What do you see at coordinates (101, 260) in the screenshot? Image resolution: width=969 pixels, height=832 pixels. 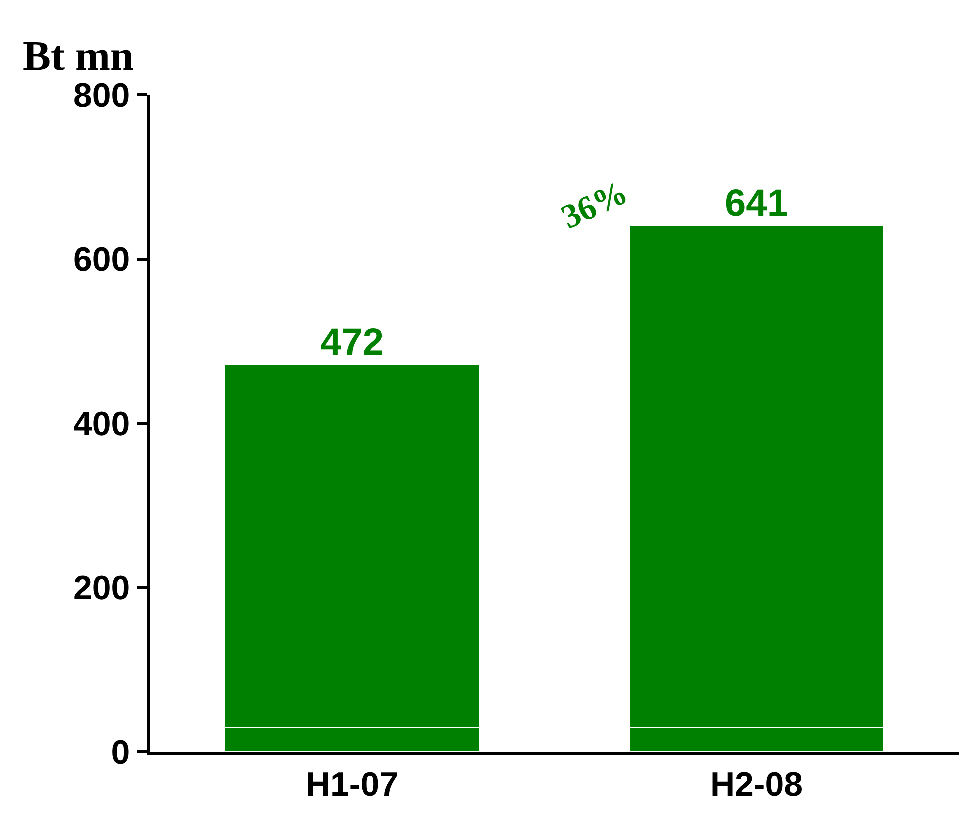 I see `y-tick-label: 600` at bounding box center [101, 260].